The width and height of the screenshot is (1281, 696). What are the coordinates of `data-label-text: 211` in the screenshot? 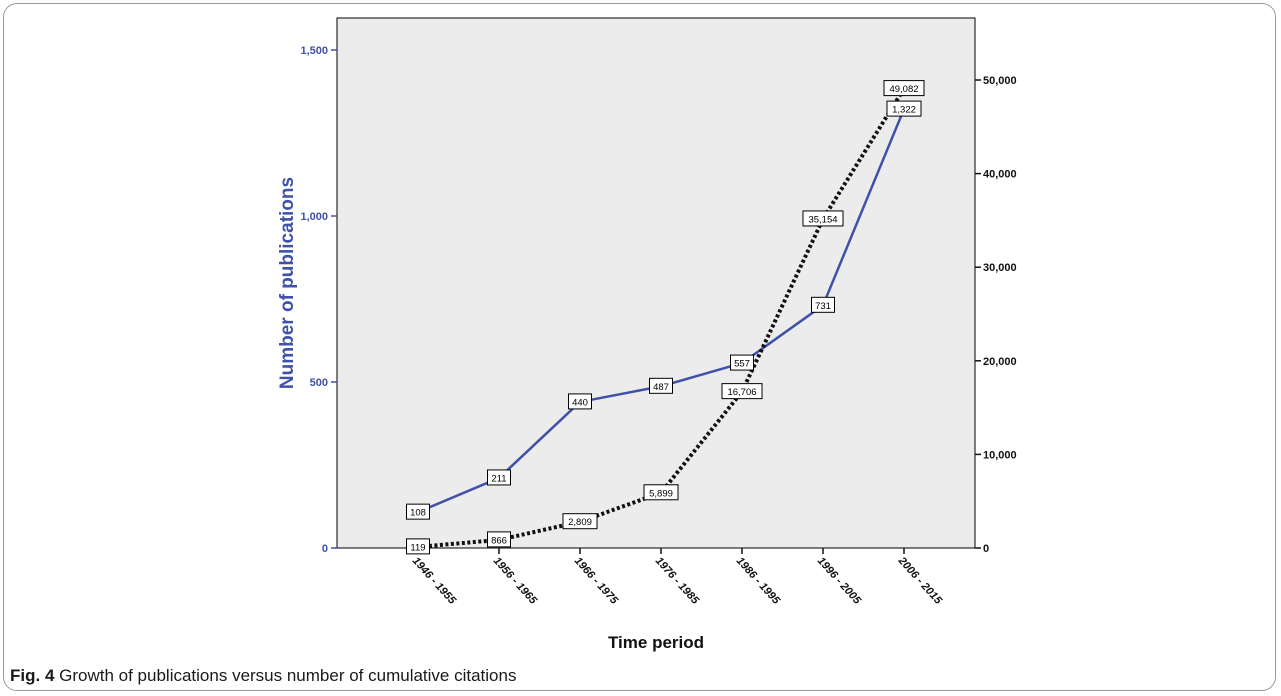 It's located at (498, 478).